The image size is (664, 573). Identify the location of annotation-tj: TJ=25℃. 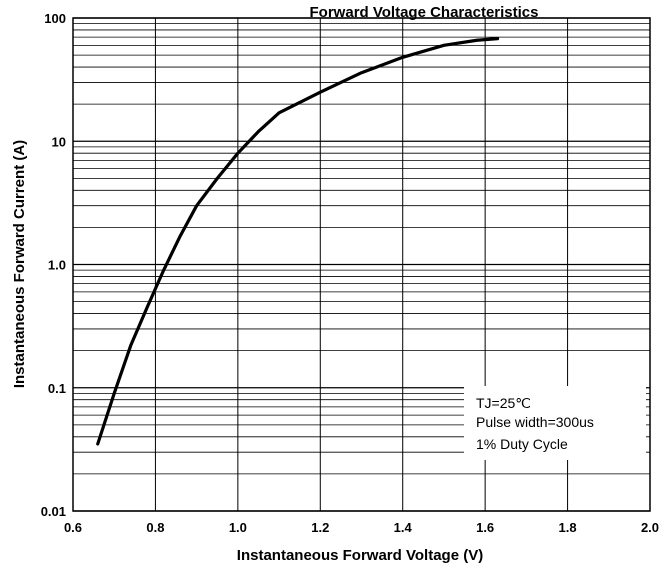
(503, 403).